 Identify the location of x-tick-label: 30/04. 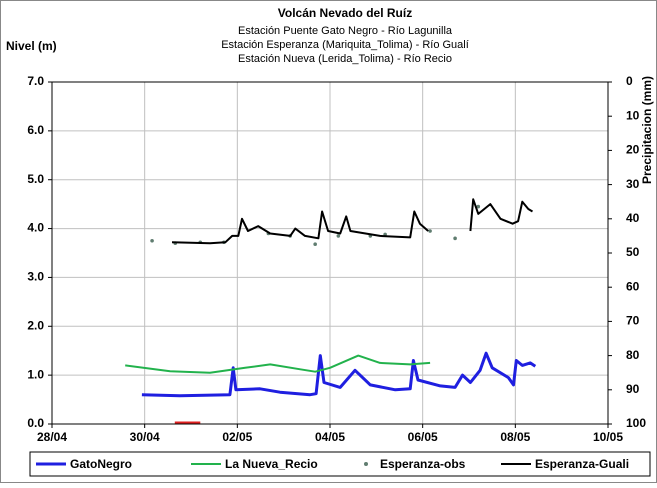
(145, 437).